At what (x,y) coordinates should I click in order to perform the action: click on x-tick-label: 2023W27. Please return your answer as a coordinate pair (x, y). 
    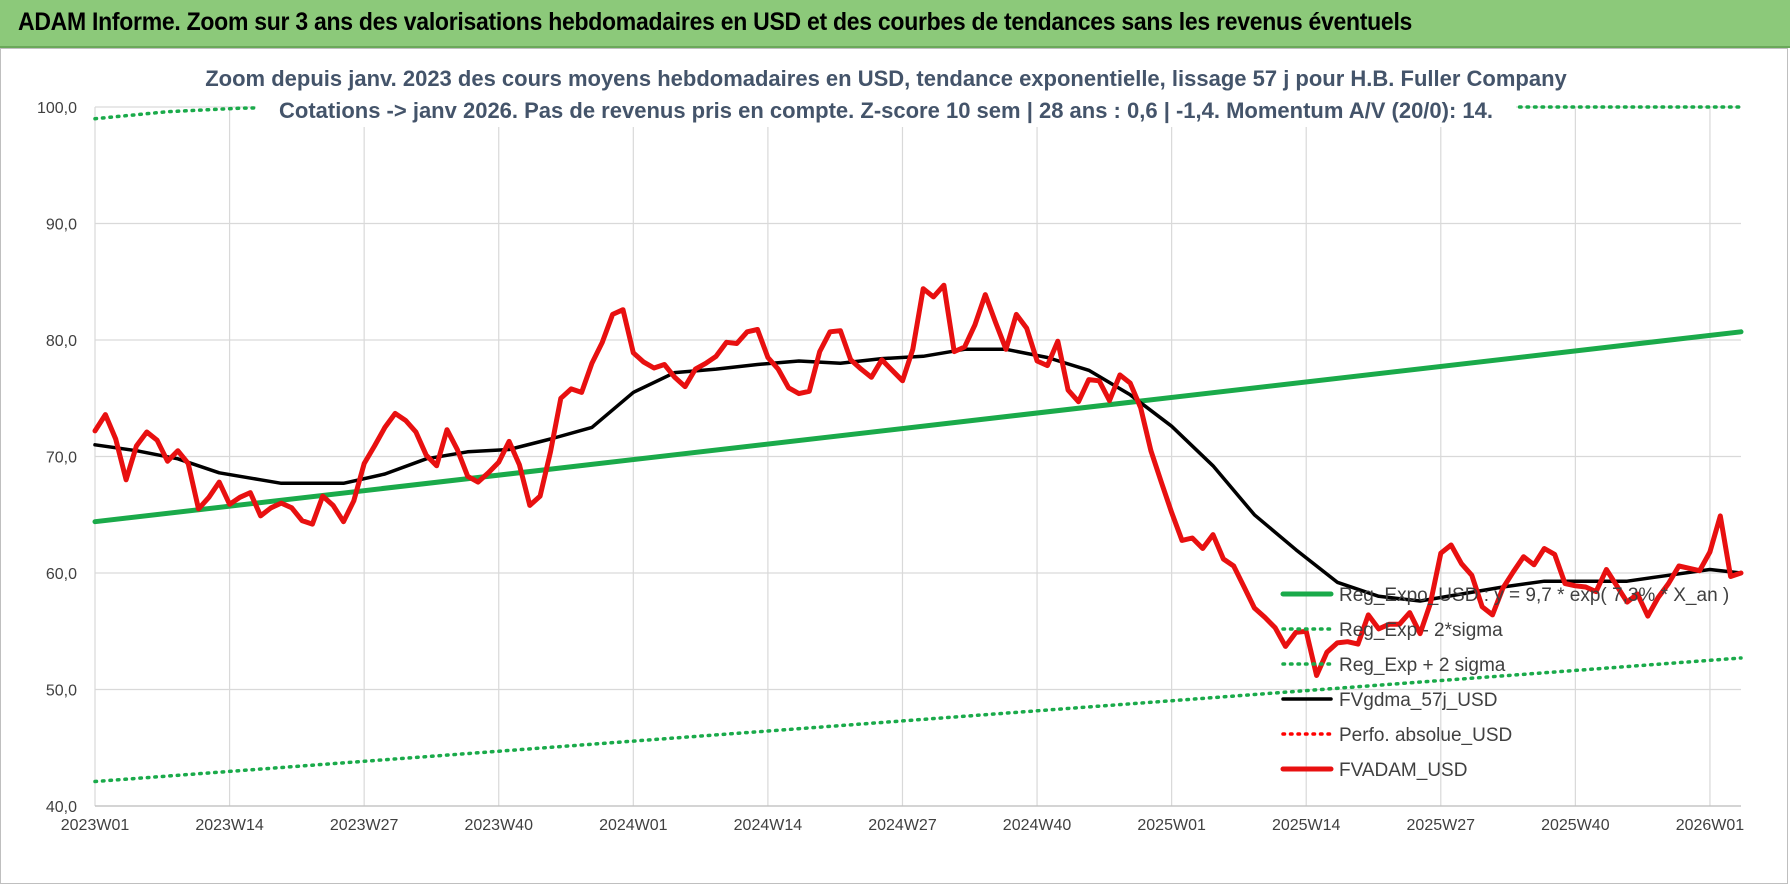
    Looking at the image, I should click on (364, 825).